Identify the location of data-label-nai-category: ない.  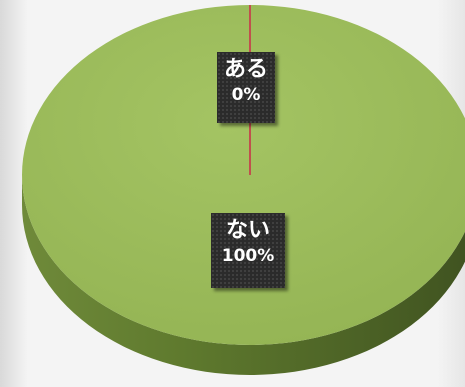
(247, 230).